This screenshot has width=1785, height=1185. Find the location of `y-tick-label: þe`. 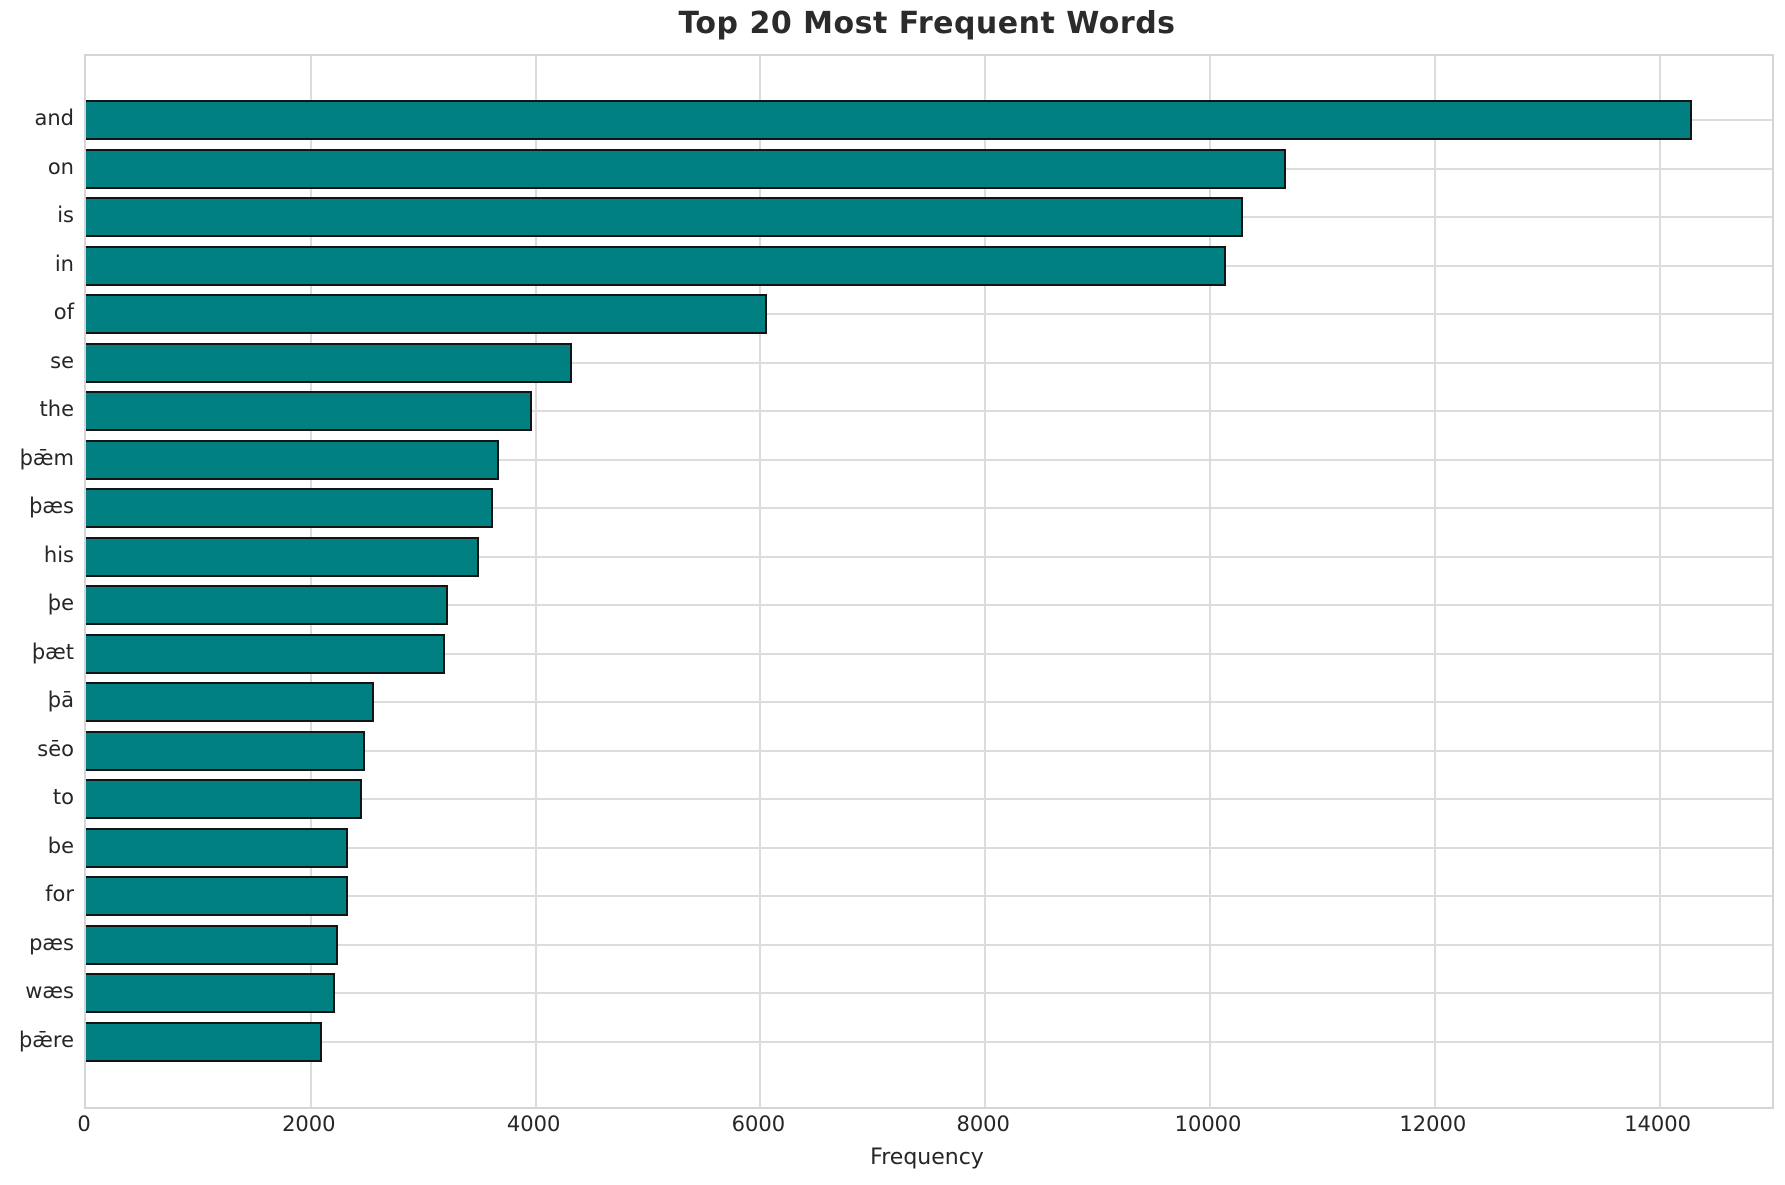

y-tick-label: þe is located at coordinates (60, 603).